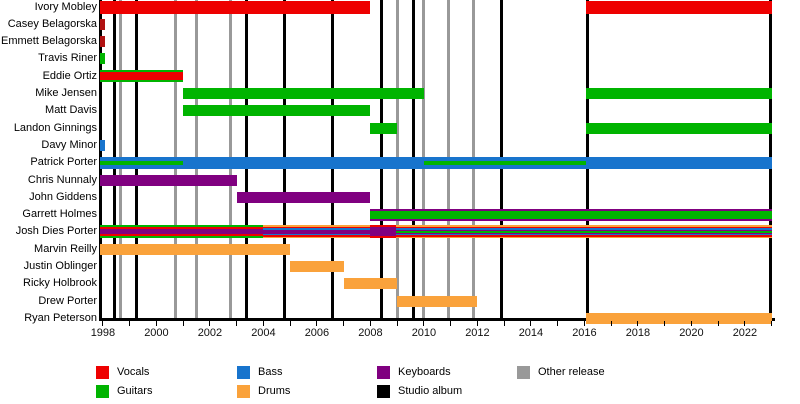 This screenshot has height=404, width=800. Describe the element at coordinates (370, 333) in the screenshot. I see `x-axis-year-label: 2008` at that location.